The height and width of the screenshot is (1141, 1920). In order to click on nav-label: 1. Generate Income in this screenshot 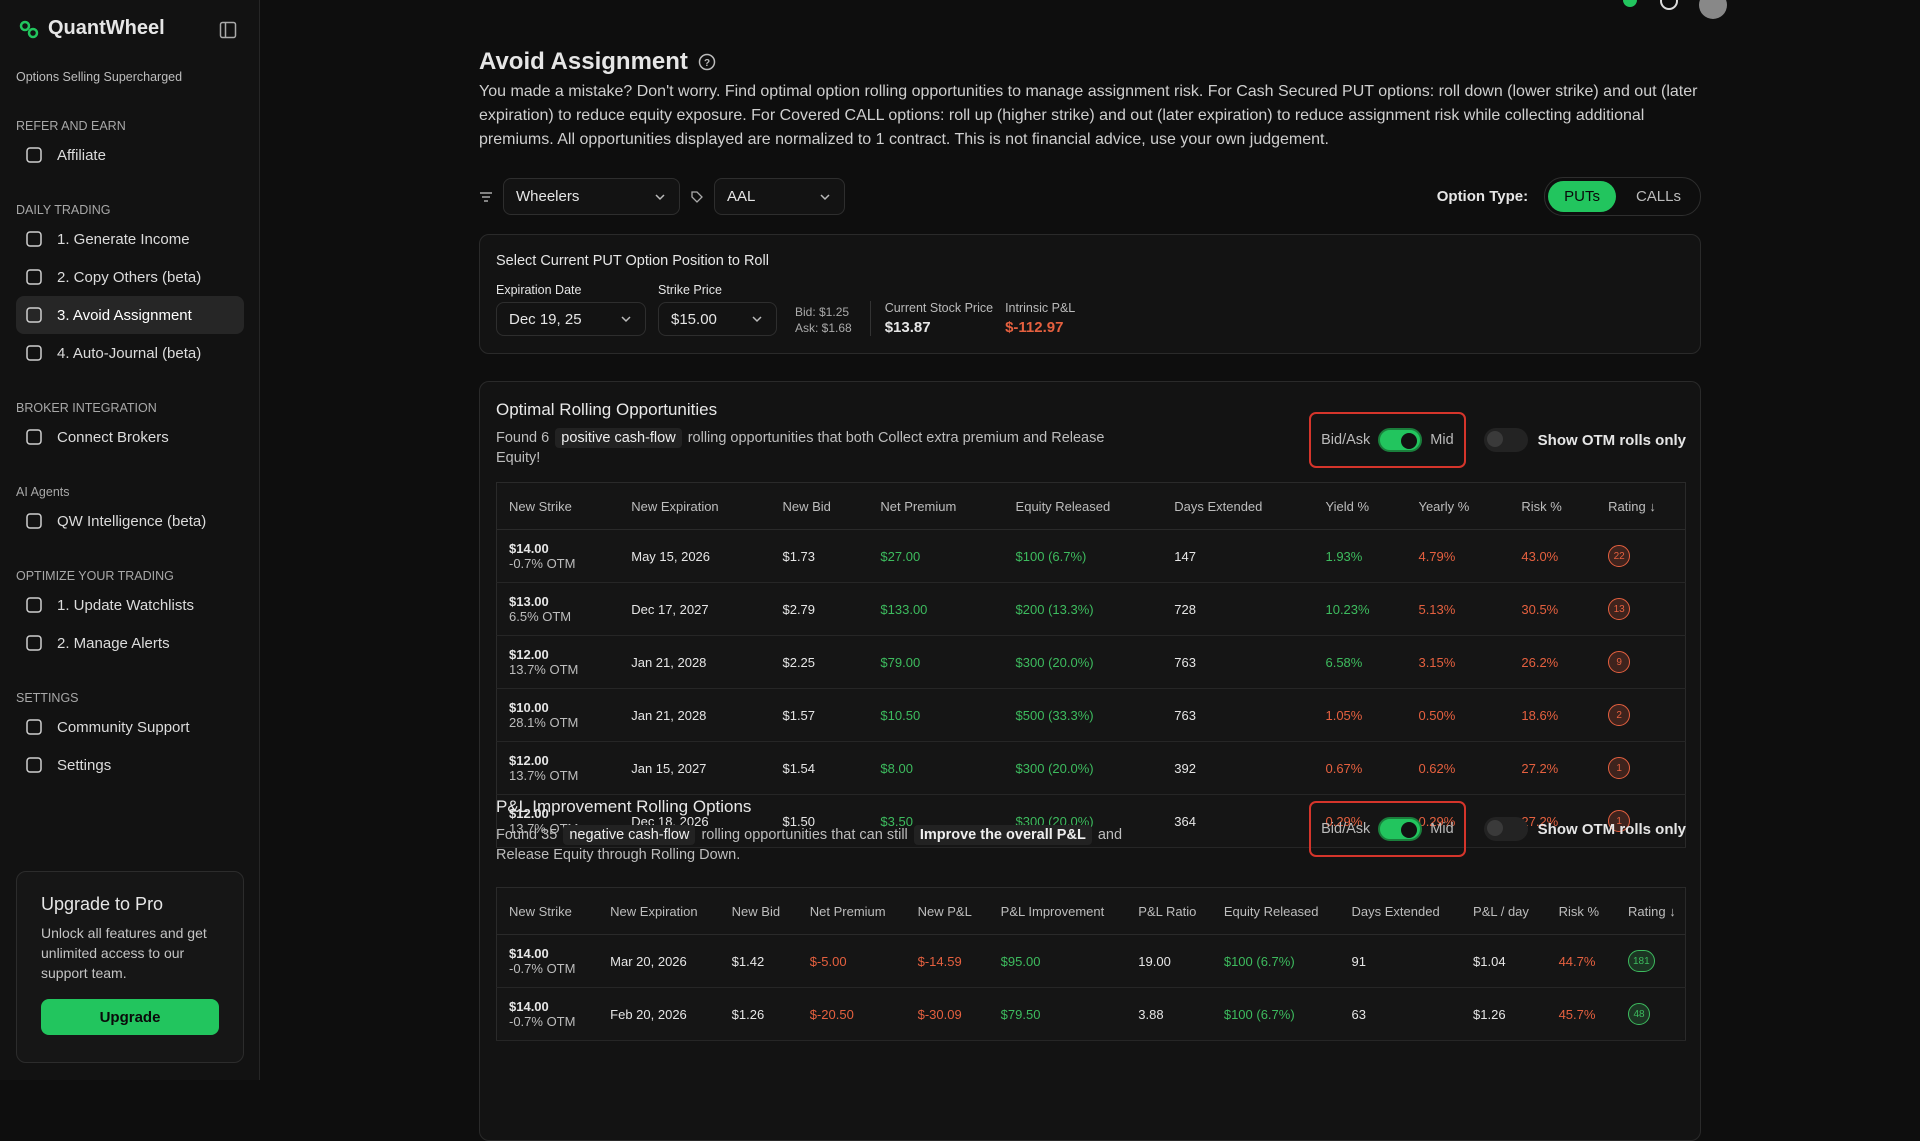, I will do `click(123, 239)`.